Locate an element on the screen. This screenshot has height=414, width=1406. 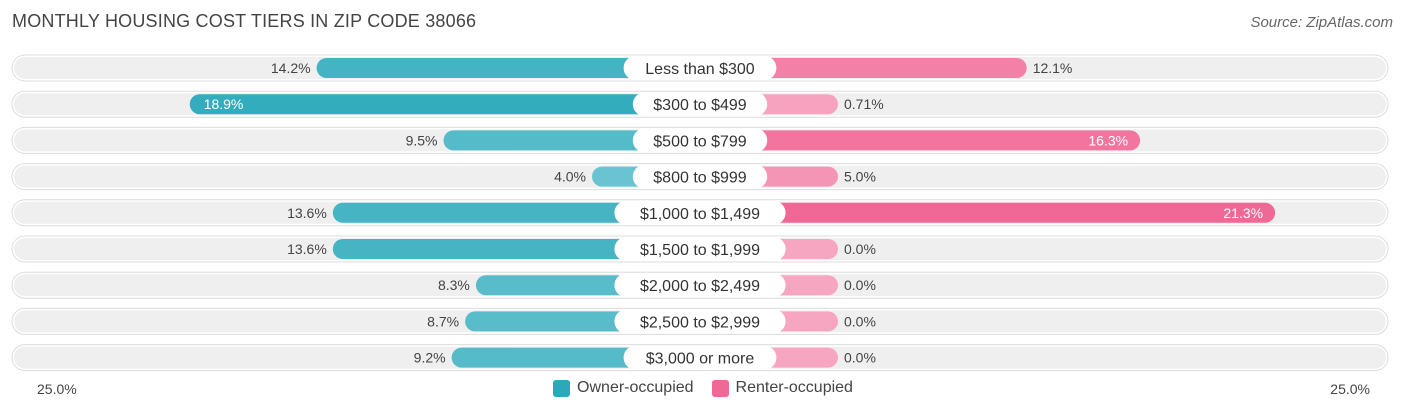
renter-value-label: 21.3% is located at coordinates (1243, 213).